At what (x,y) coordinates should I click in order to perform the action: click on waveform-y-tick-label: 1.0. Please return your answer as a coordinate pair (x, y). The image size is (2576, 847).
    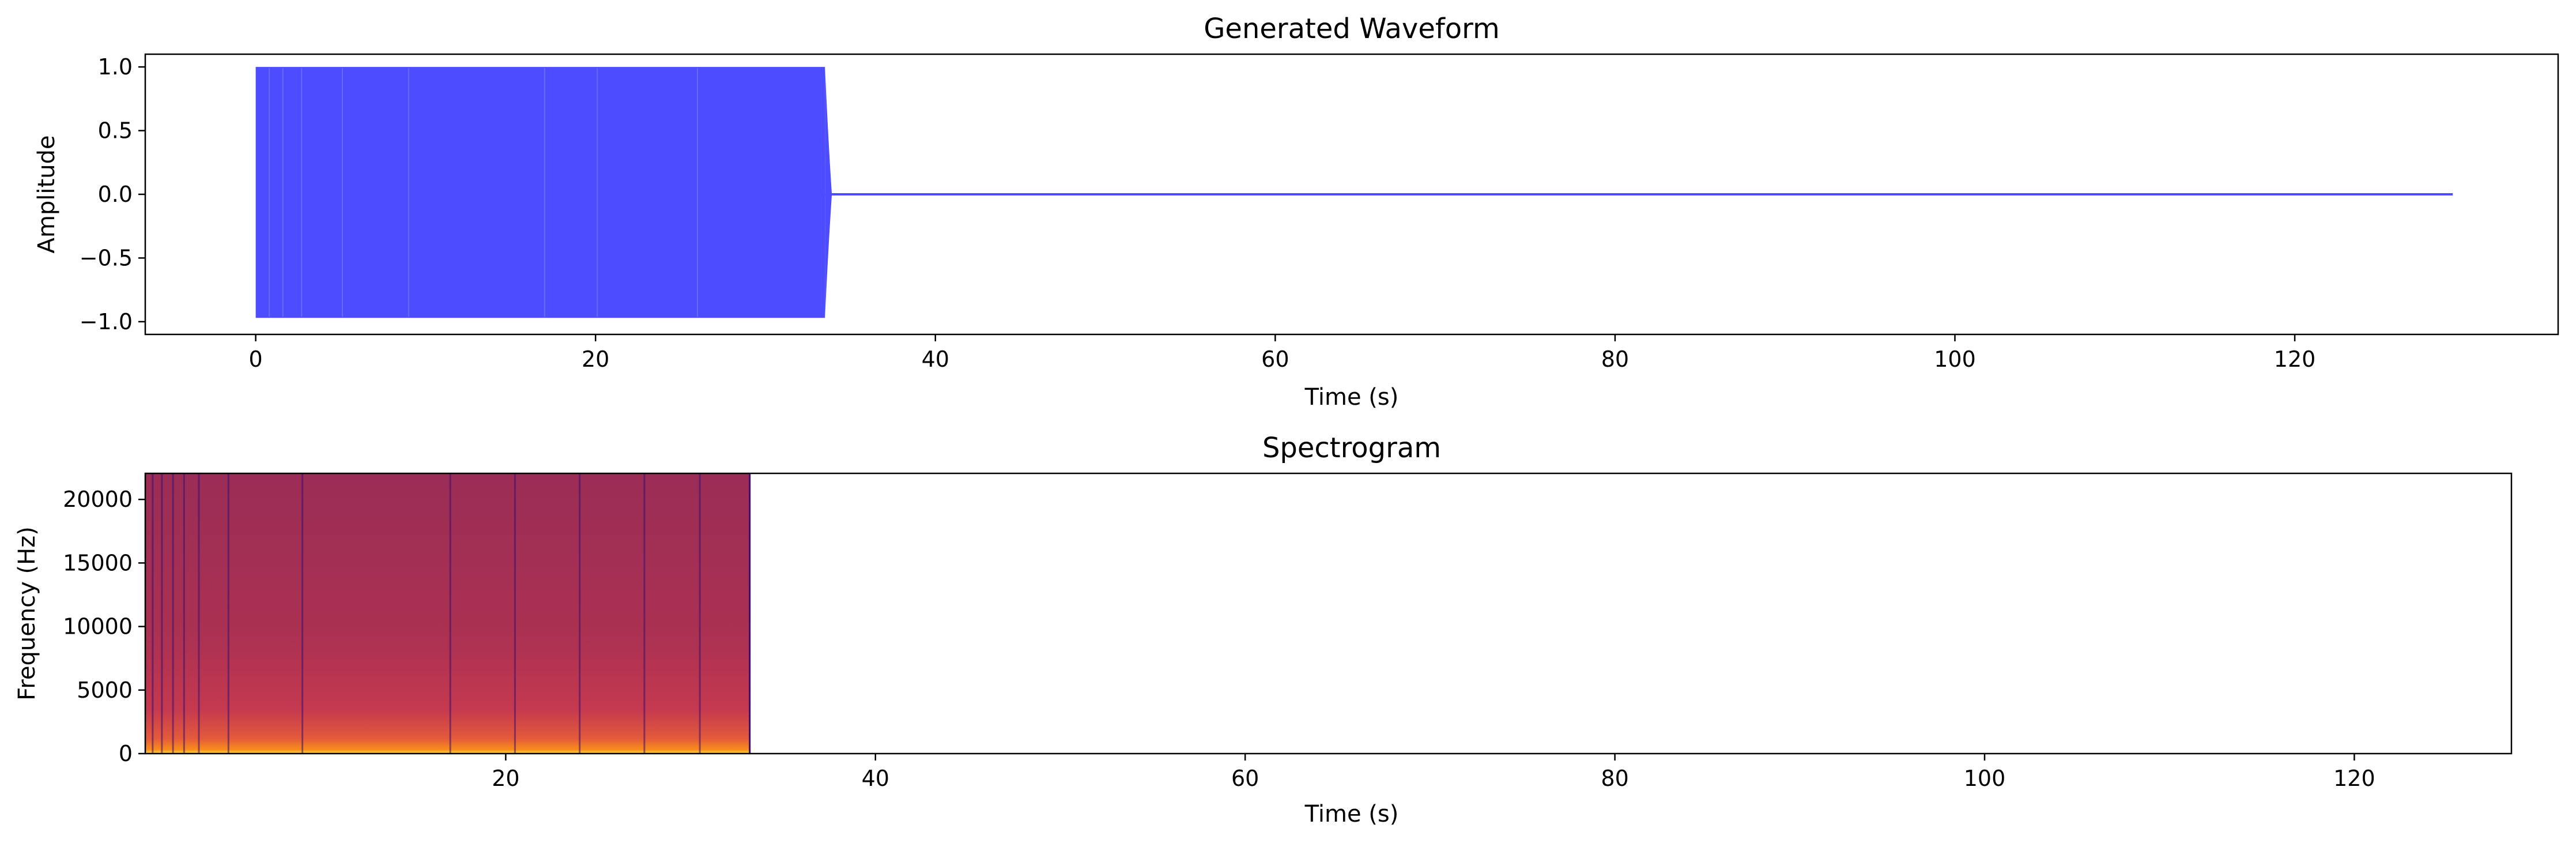
    Looking at the image, I should click on (115, 67).